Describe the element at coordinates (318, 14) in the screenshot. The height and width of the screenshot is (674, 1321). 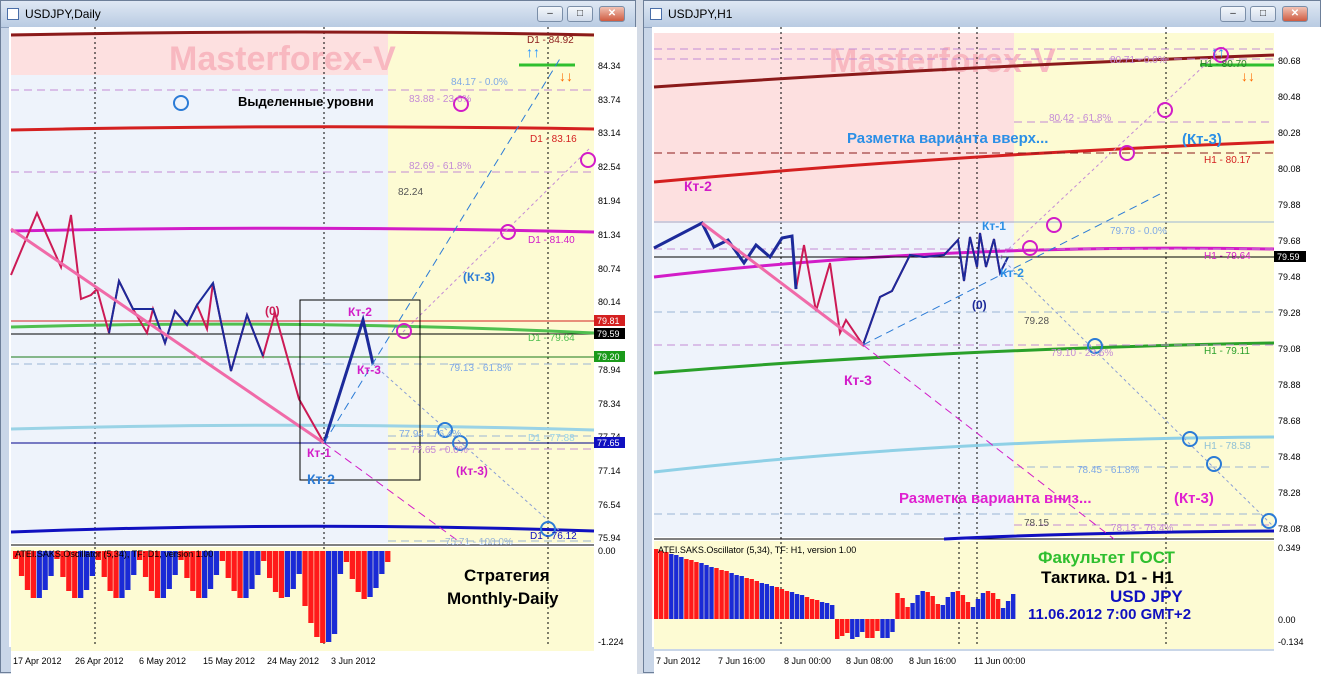
I see `window-titlebar: USDJPY,Daily – □ ✕` at that location.